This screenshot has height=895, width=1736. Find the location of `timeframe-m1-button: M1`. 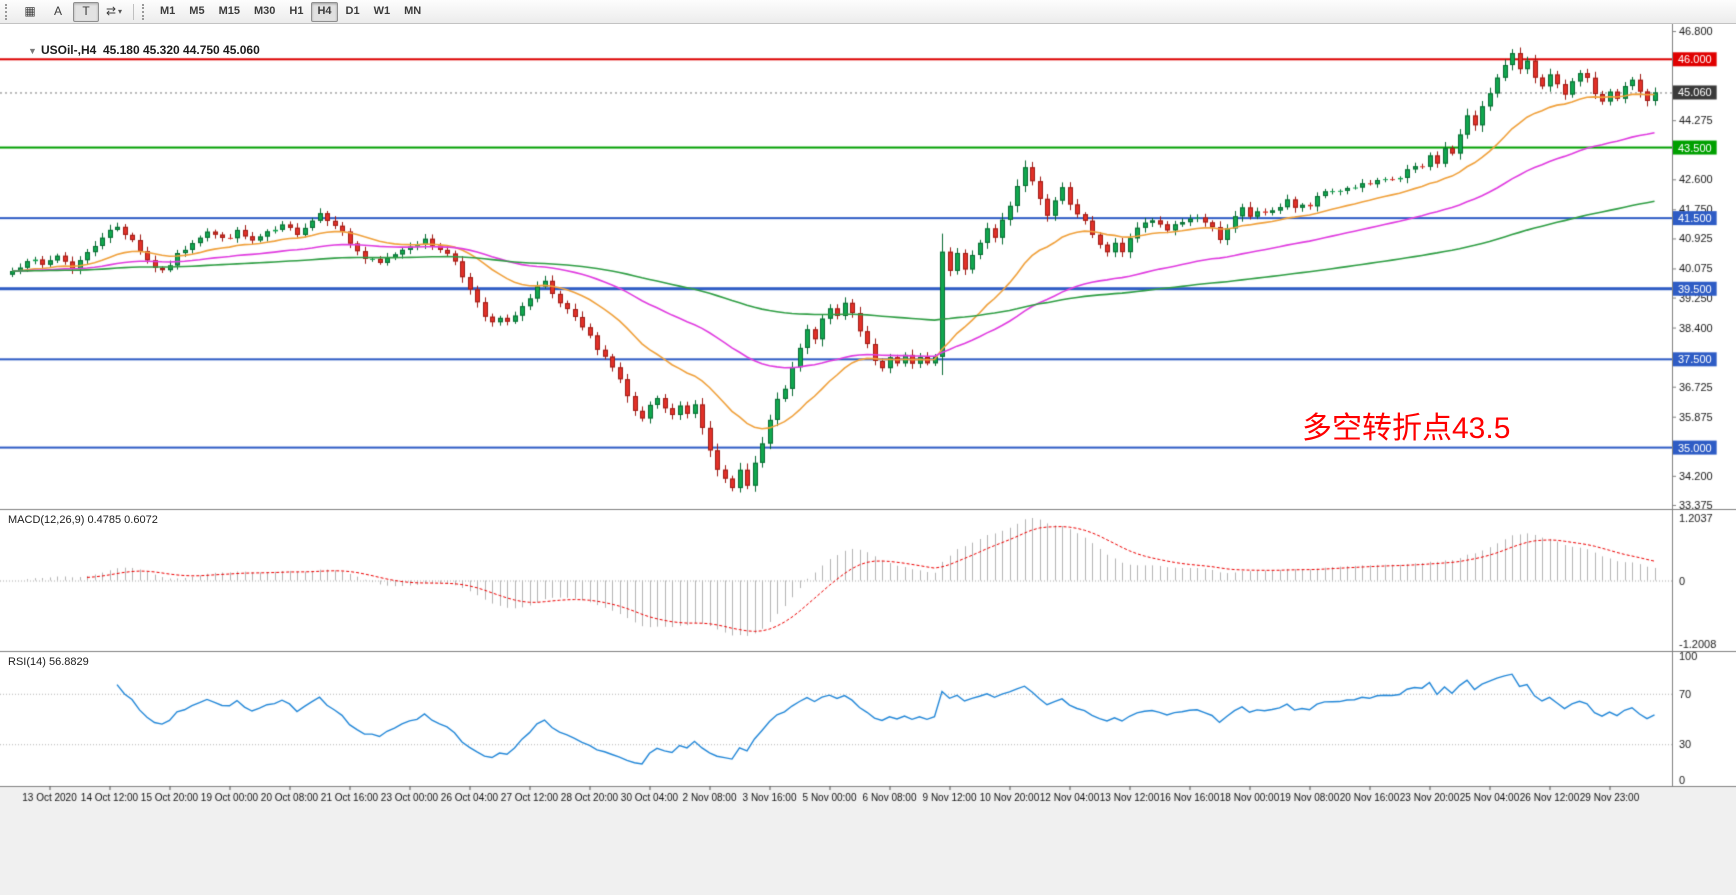

timeframe-m1-button: M1 is located at coordinates (168, 10).